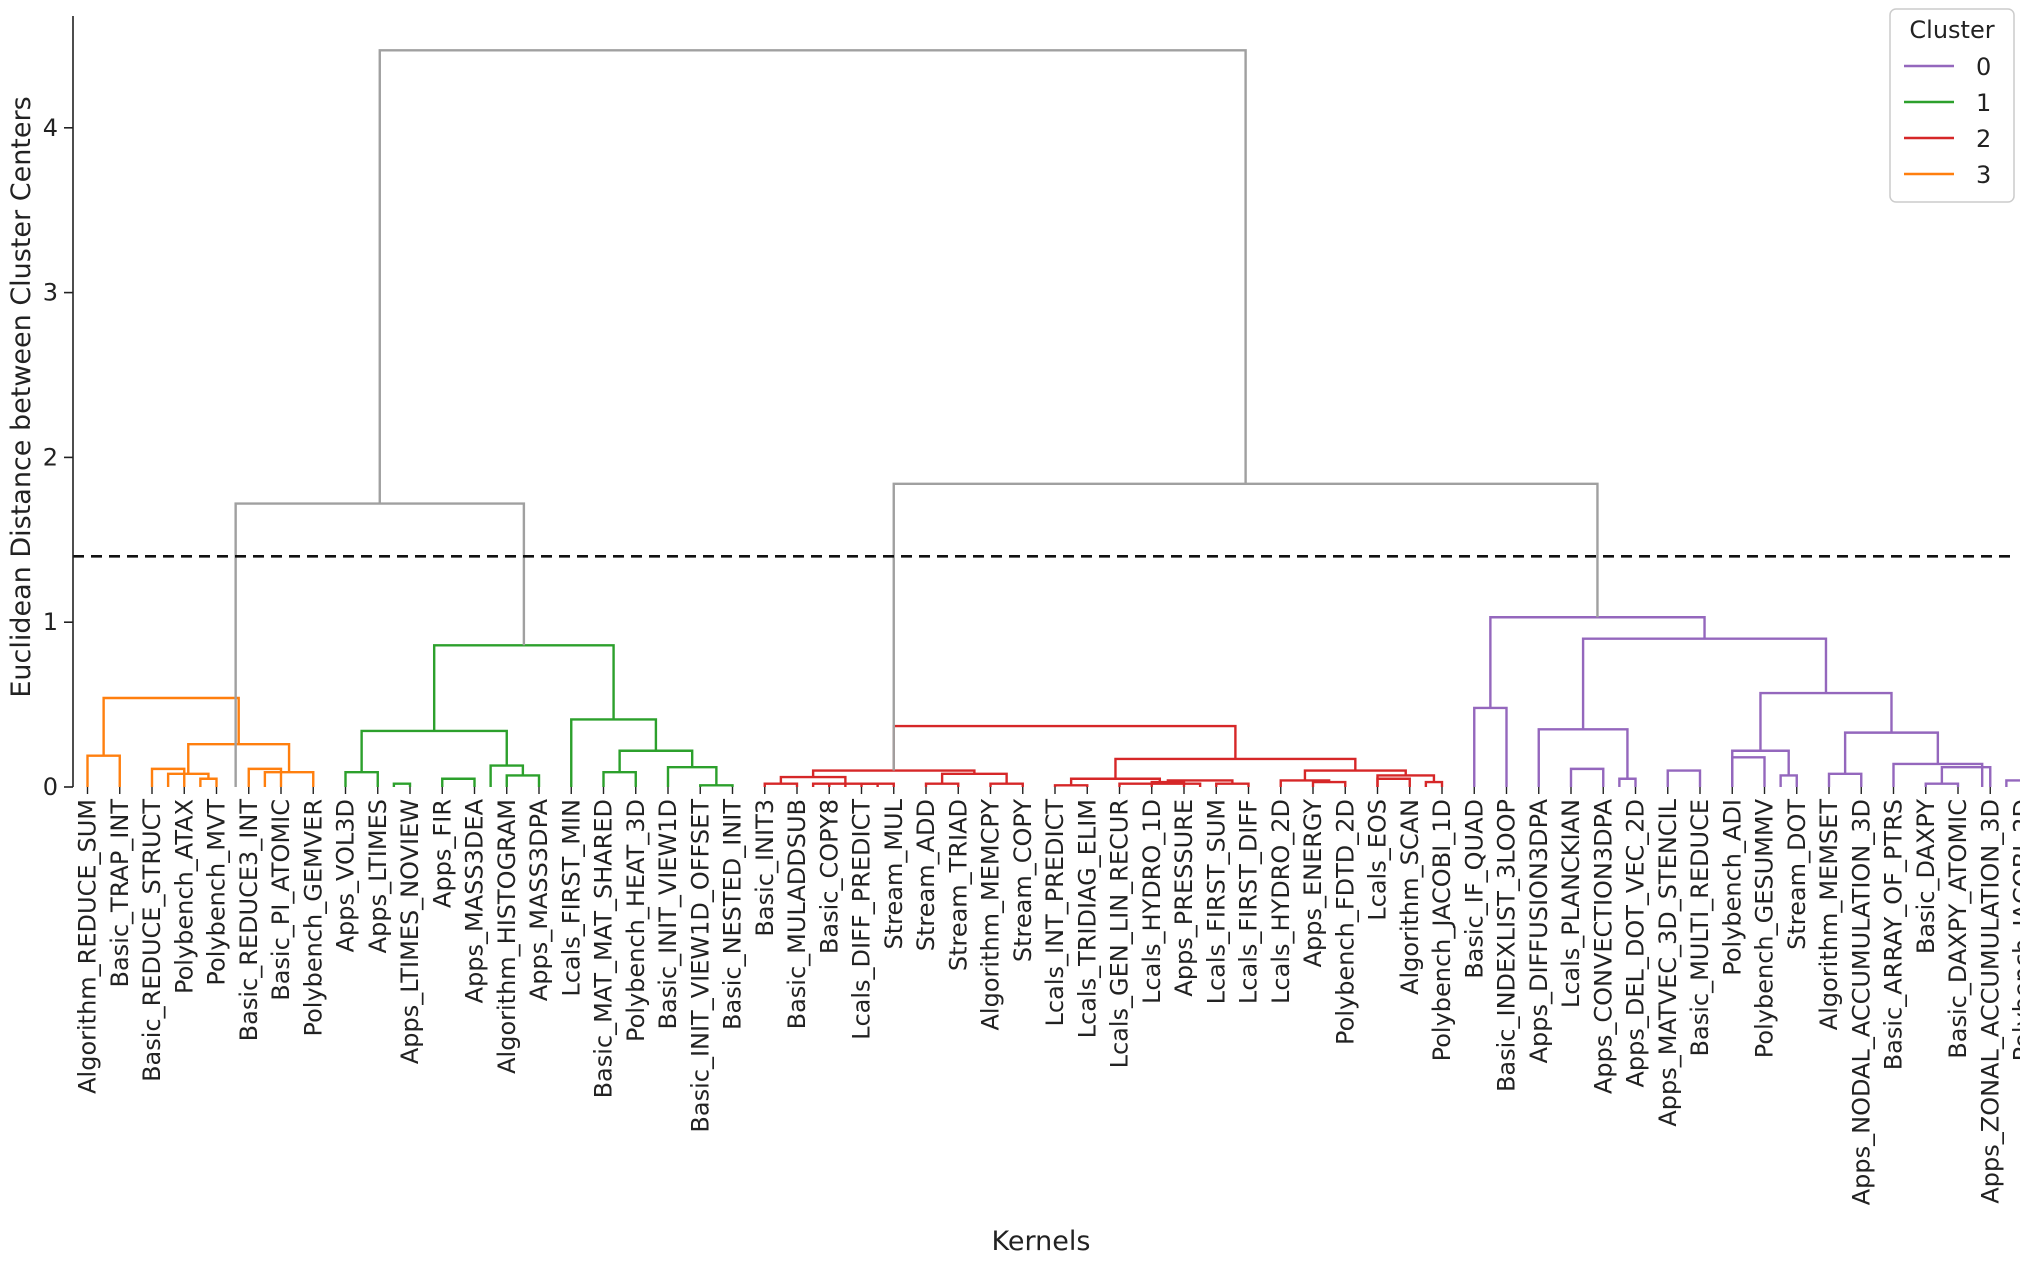 The width and height of the screenshot is (2020, 1267). What do you see at coordinates (733, 914) in the screenshot?
I see `x-tick-label: Basic_NESTED_INIT` at bounding box center [733, 914].